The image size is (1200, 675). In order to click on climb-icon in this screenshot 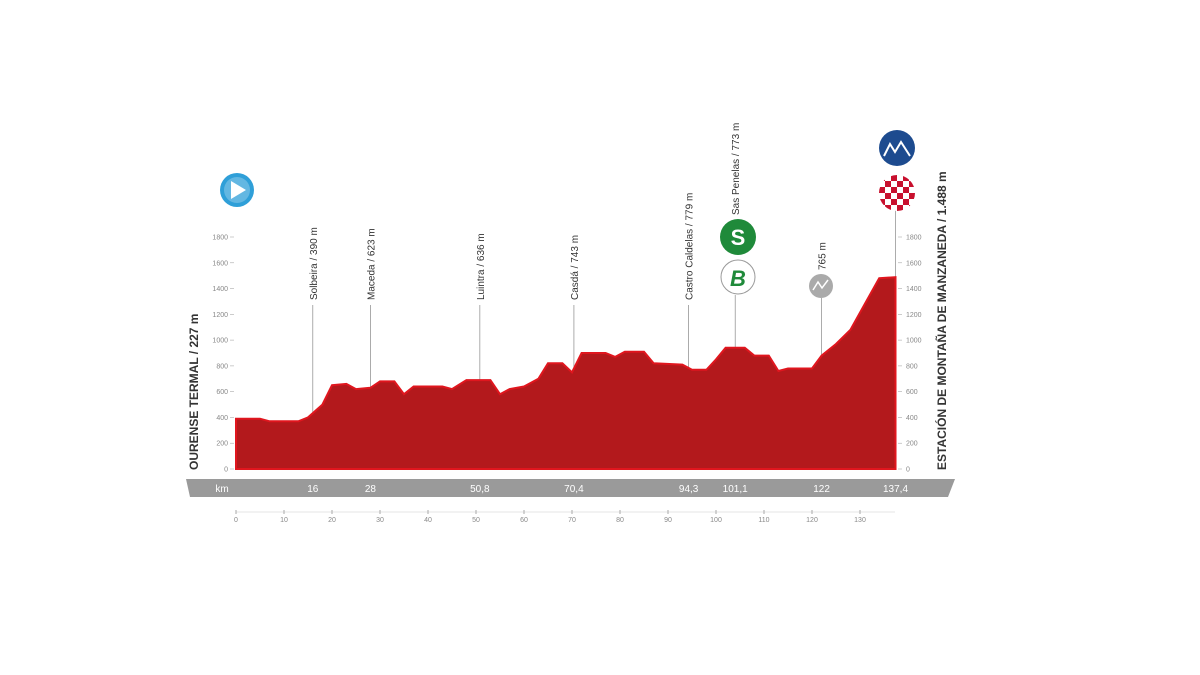, I will do `click(821, 286)`.